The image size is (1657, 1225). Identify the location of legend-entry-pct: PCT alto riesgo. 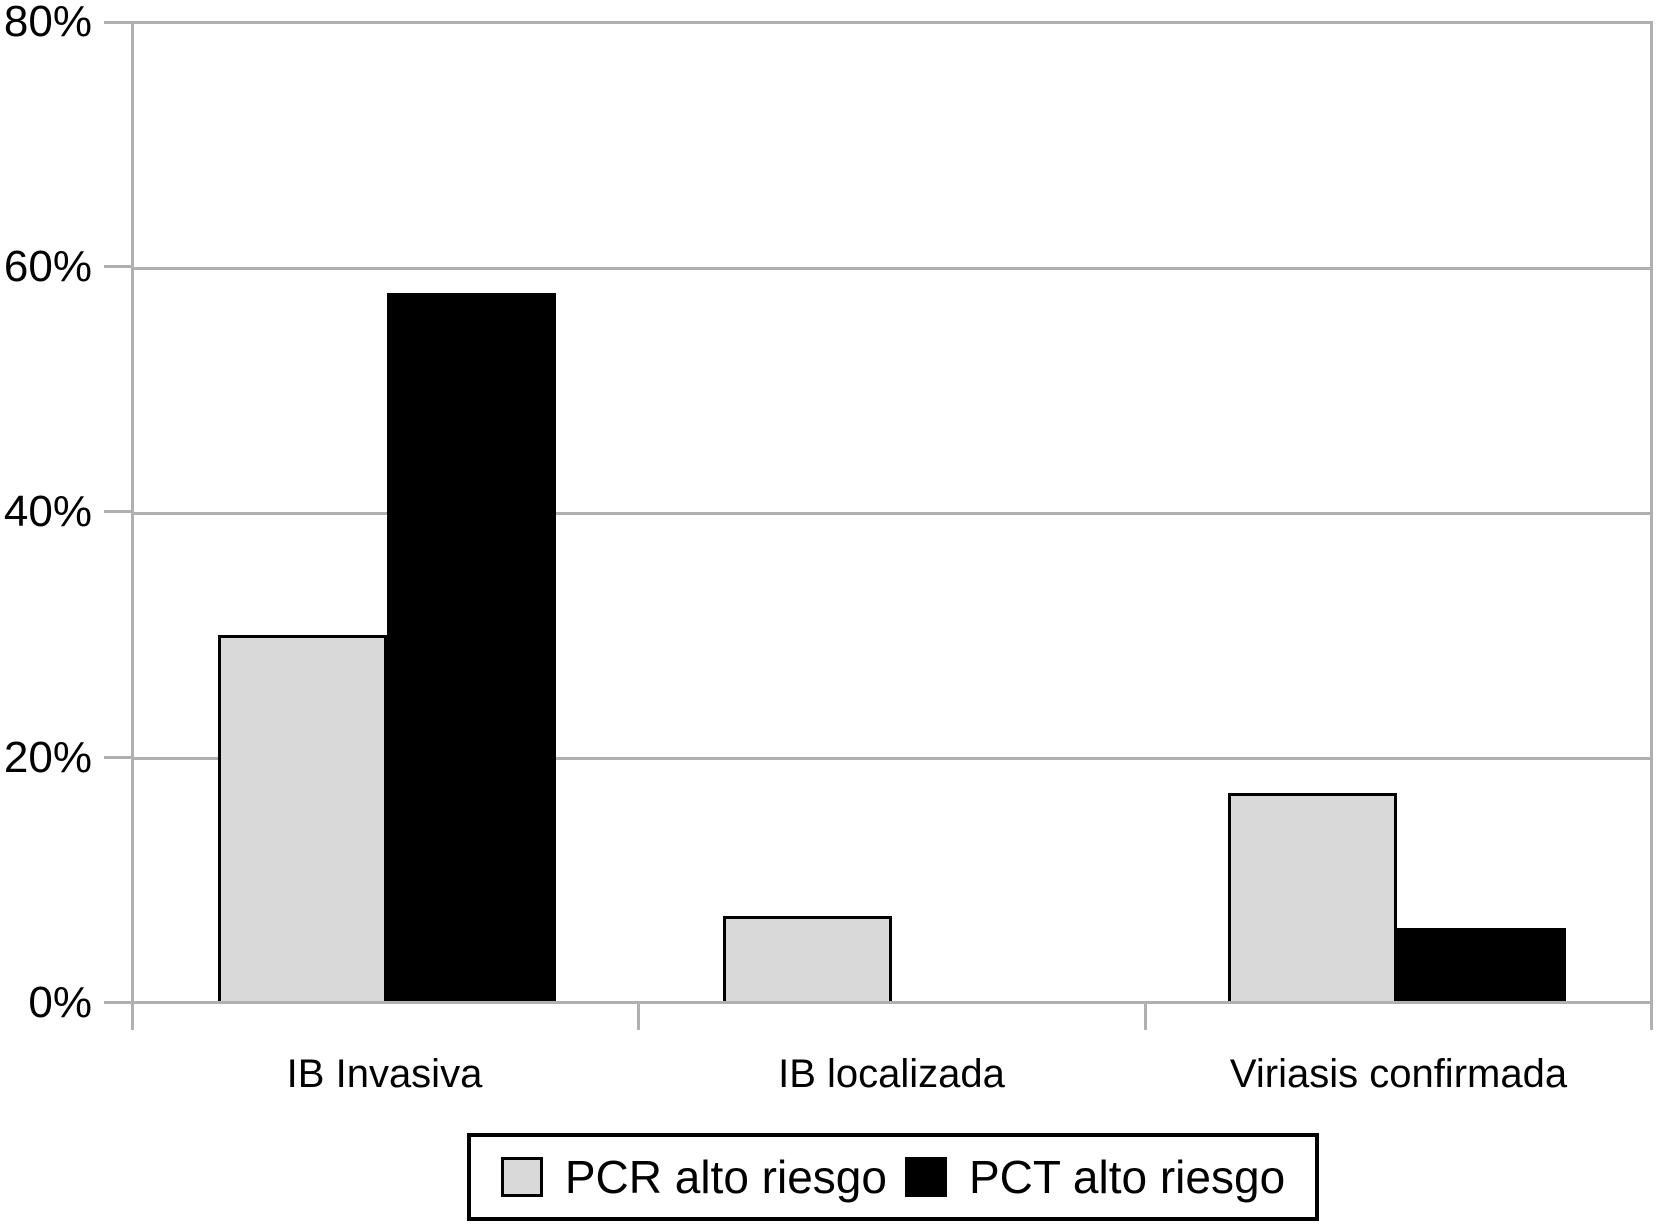
(1095, 1177).